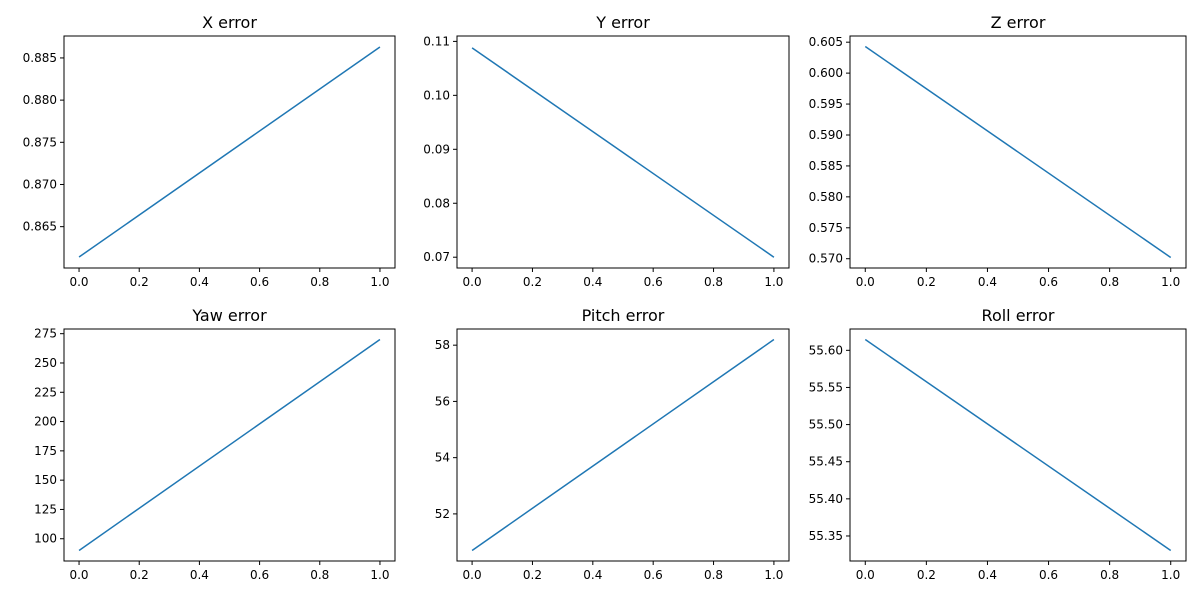 This screenshot has width=1200, height=600. I want to click on y-tick-label: 0.570, so click(826, 259).